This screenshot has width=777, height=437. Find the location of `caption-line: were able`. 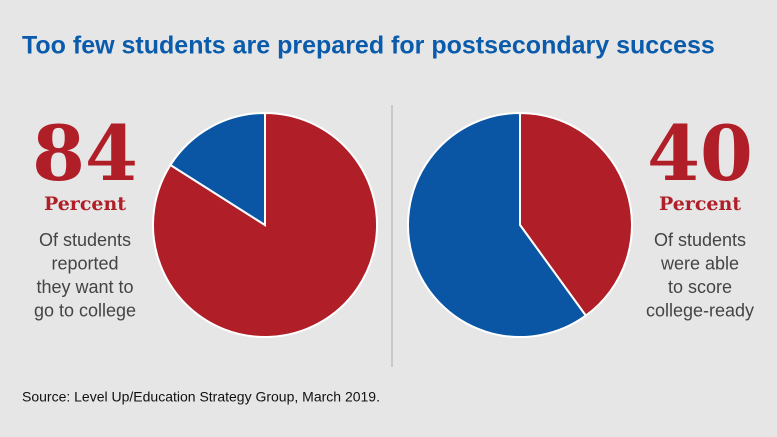

caption-line: were able is located at coordinates (699, 263).